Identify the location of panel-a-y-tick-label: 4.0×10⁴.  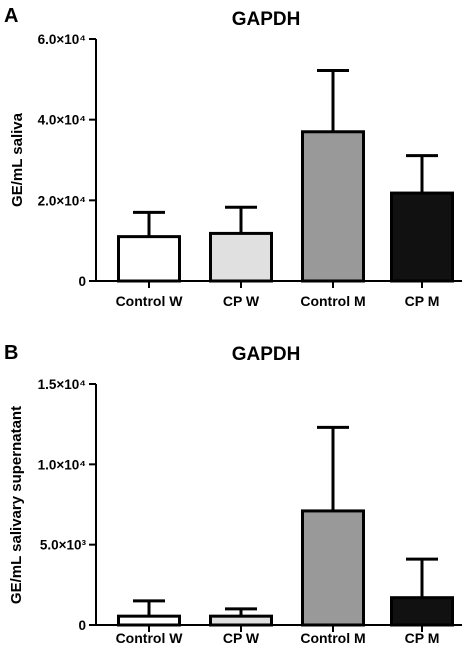
(62, 120).